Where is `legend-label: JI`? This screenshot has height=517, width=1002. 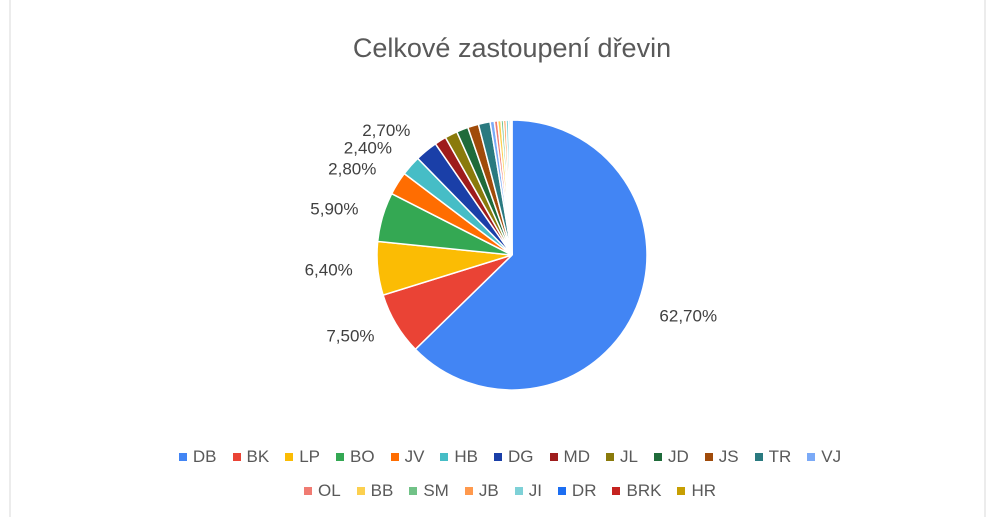 legend-label: JI is located at coordinates (535, 490).